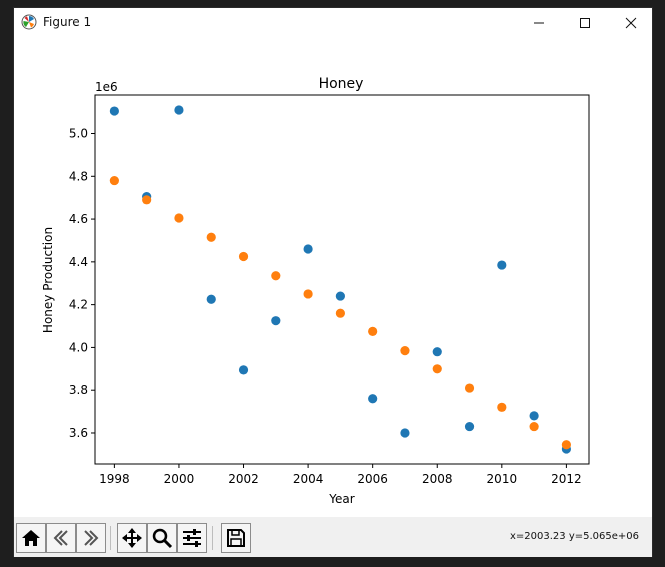 The width and height of the screenshot is (665, 567). I want to click on y-offset-label: 1e6, so click(106, 87).